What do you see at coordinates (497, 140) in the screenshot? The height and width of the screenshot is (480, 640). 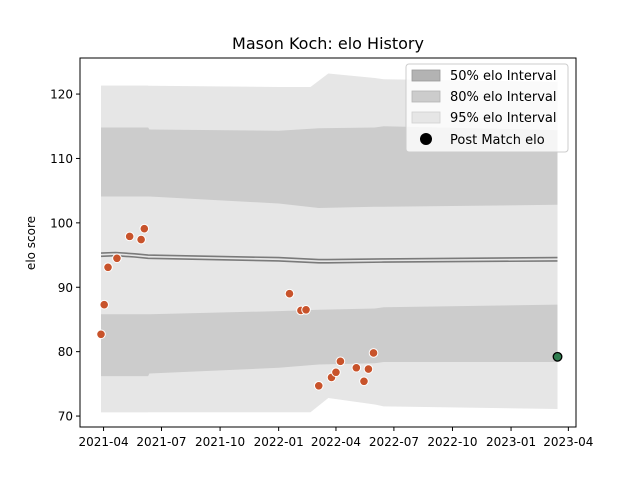 I see `legend-label-post-match: Post Match elo` at bounding box center [497, 140].